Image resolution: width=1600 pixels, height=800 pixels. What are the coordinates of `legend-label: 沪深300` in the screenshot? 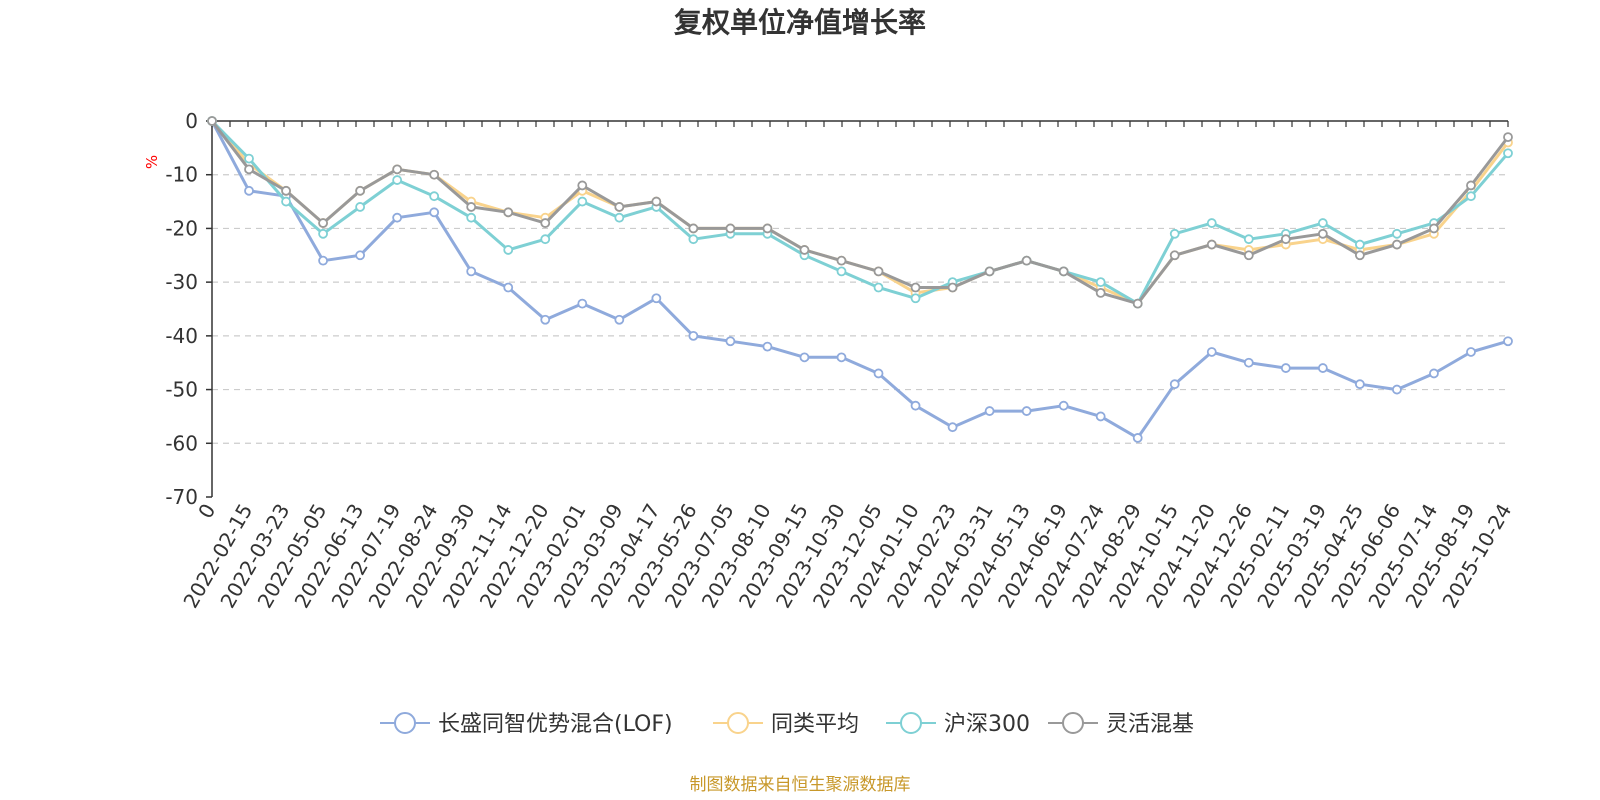 It's located at (987, 724).